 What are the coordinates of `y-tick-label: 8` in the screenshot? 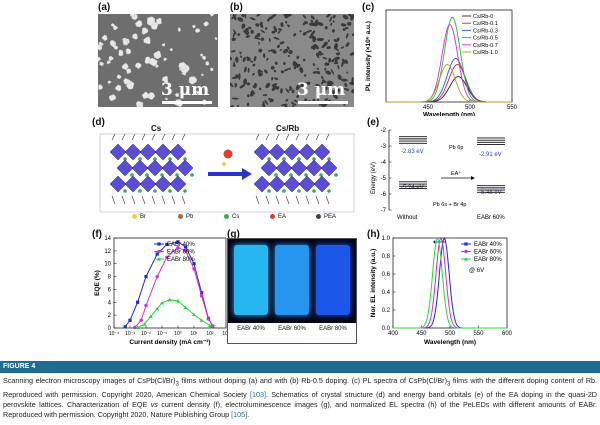 It's located at (110, 278).